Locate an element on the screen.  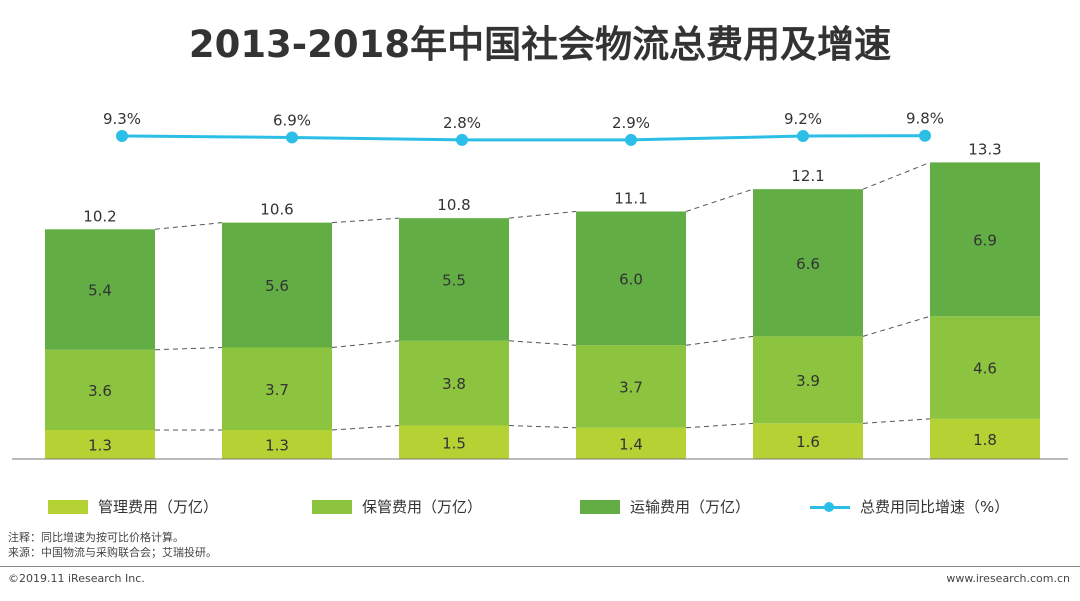
growth-point-2016 is located at coordinates (631, 139).